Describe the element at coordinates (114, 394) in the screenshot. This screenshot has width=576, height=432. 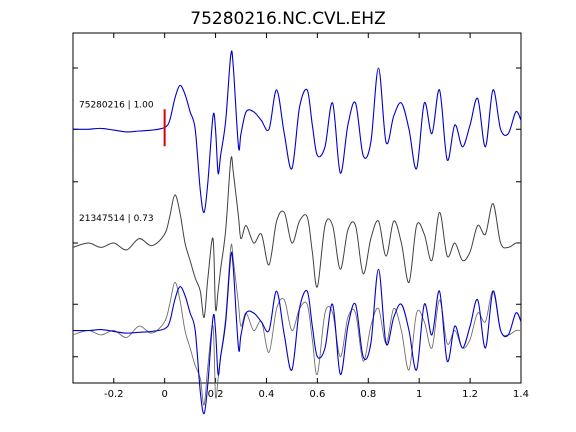
I see `x-tick-label: -0.2` at that location.